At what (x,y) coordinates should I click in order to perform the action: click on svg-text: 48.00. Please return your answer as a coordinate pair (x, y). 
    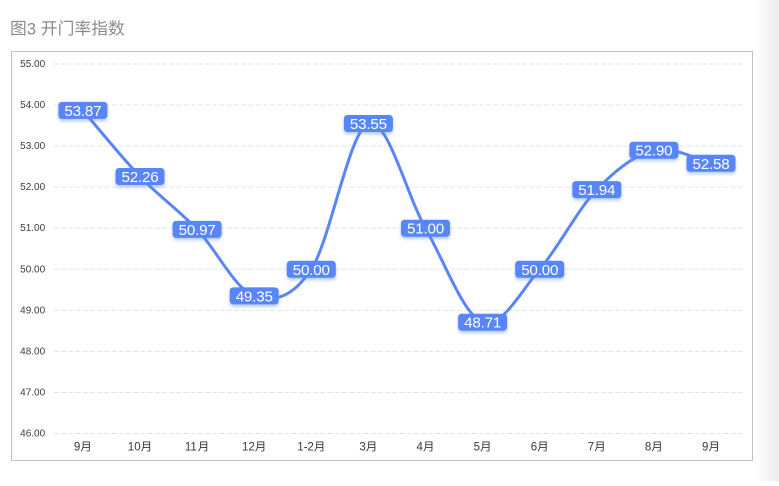
    Looking at the image, I should click on (32, 351).